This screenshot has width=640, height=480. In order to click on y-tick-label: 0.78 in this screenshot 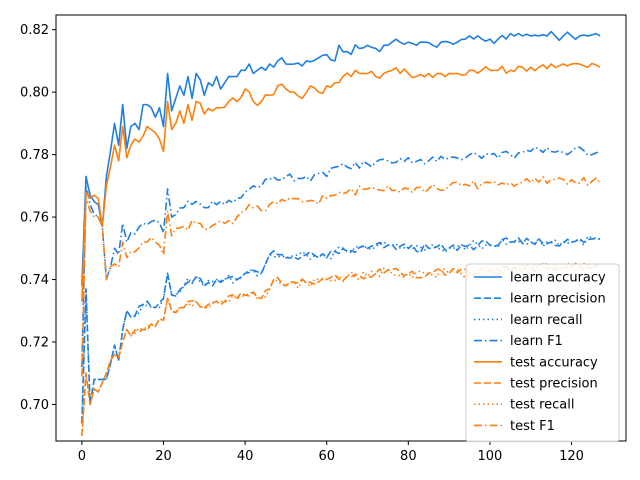, I will do `click(34, 155)`.